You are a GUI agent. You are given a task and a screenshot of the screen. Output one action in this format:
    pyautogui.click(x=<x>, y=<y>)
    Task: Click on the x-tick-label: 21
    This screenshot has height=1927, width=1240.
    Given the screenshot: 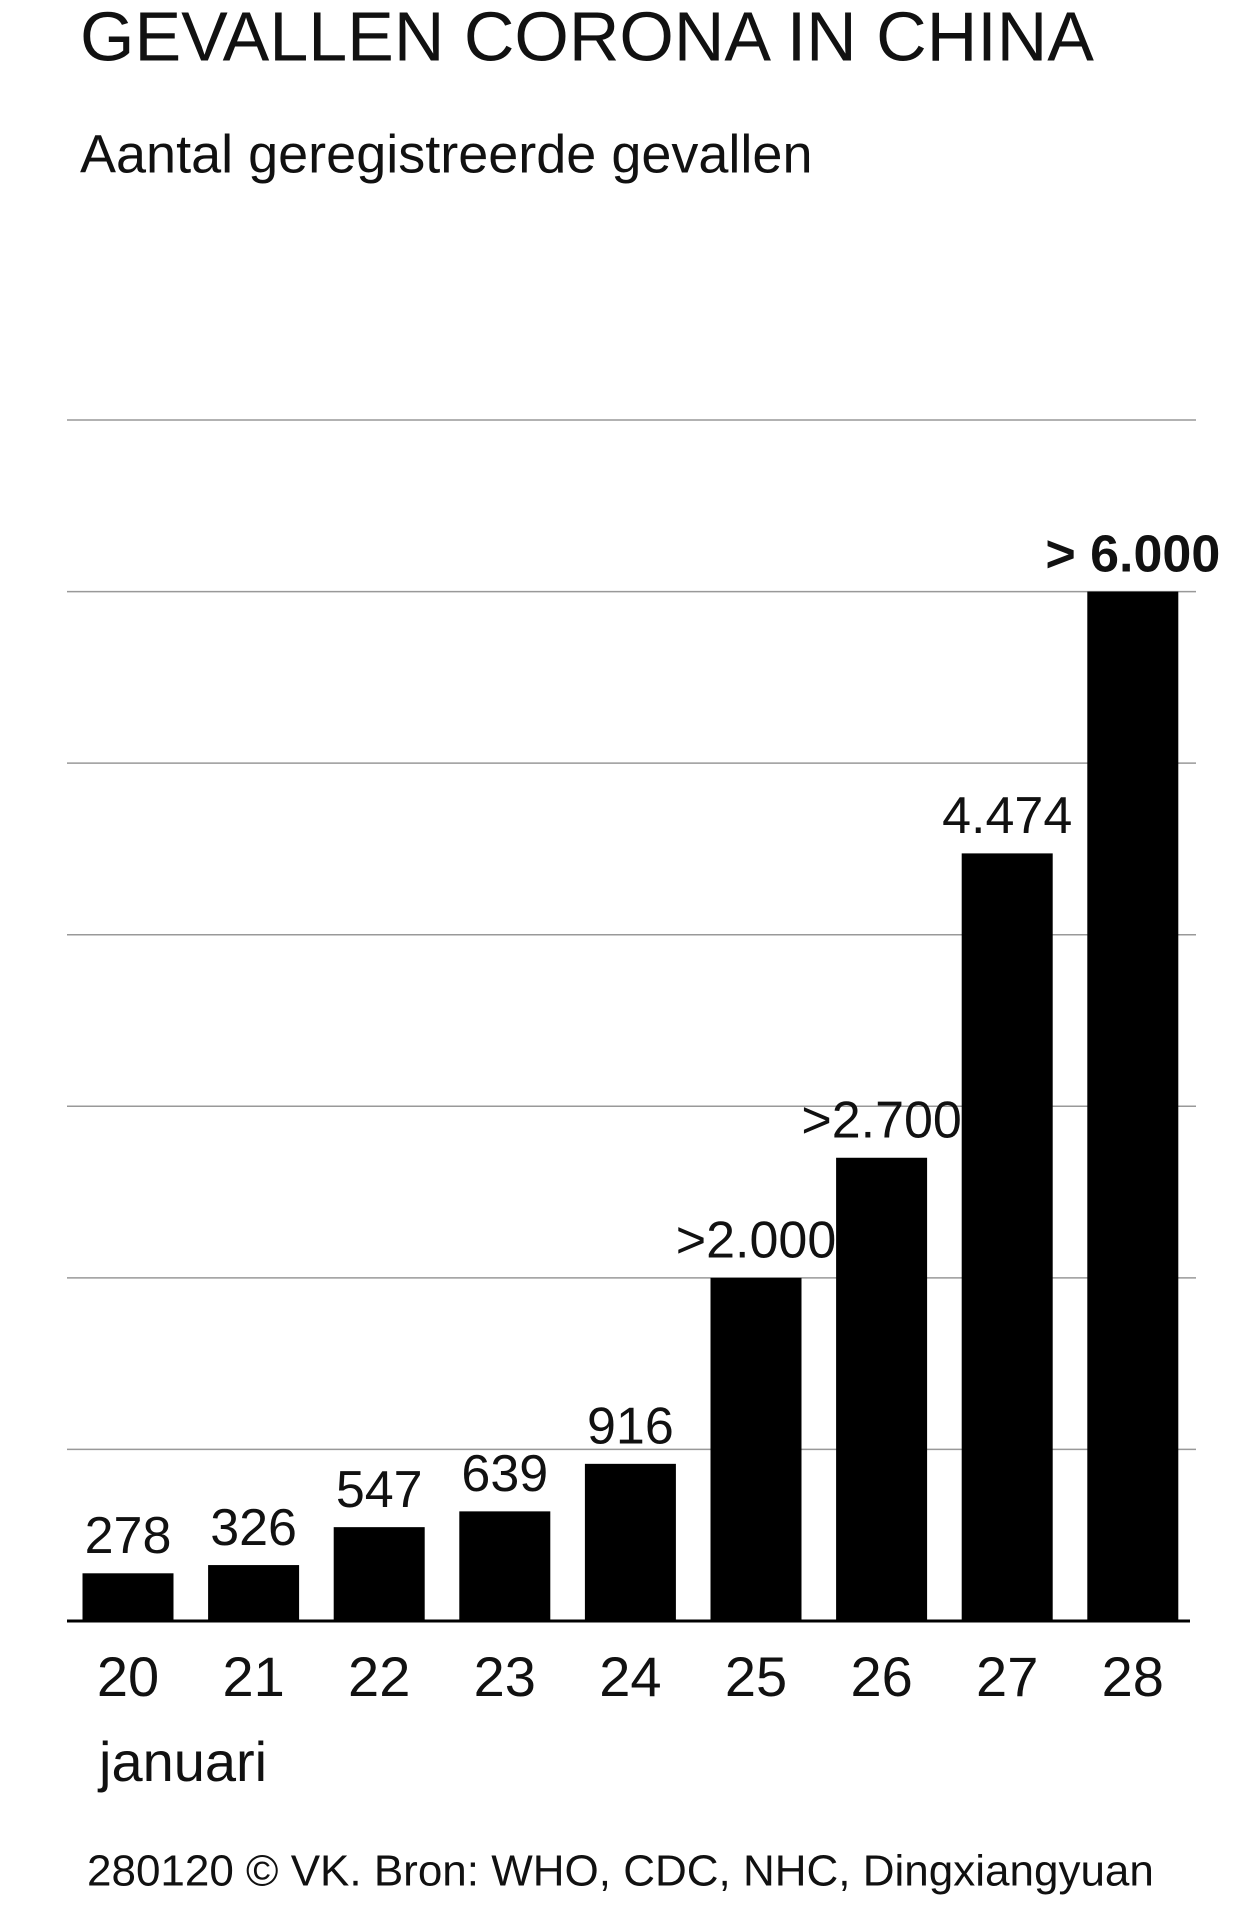 What is the action you would take?
    pyautogui.click(x=253, y=1676)
    